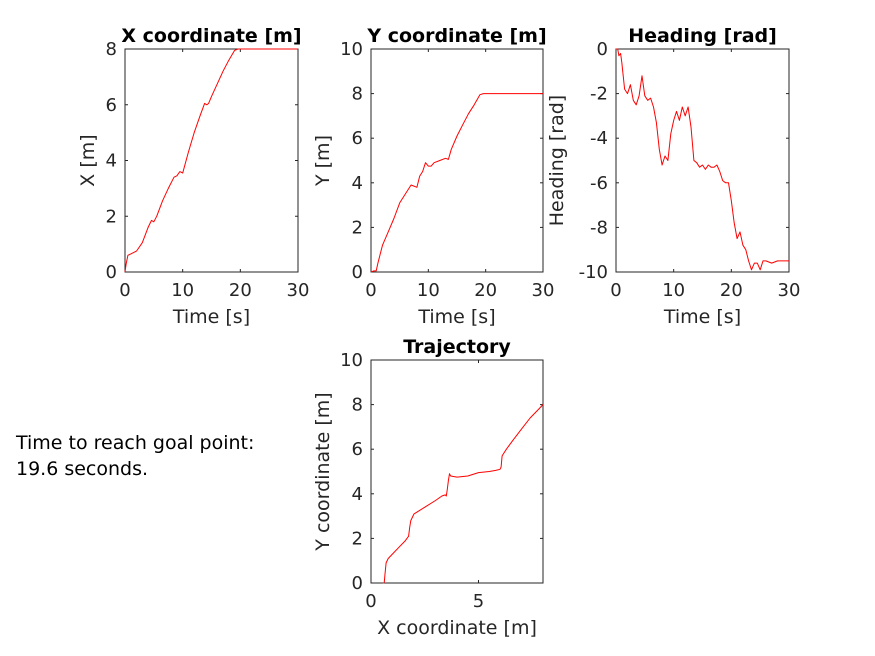 The width and height of the screenshot is (875, 656). I want to click on y-coordinate-ytick-label: 4, so click(357, 183).